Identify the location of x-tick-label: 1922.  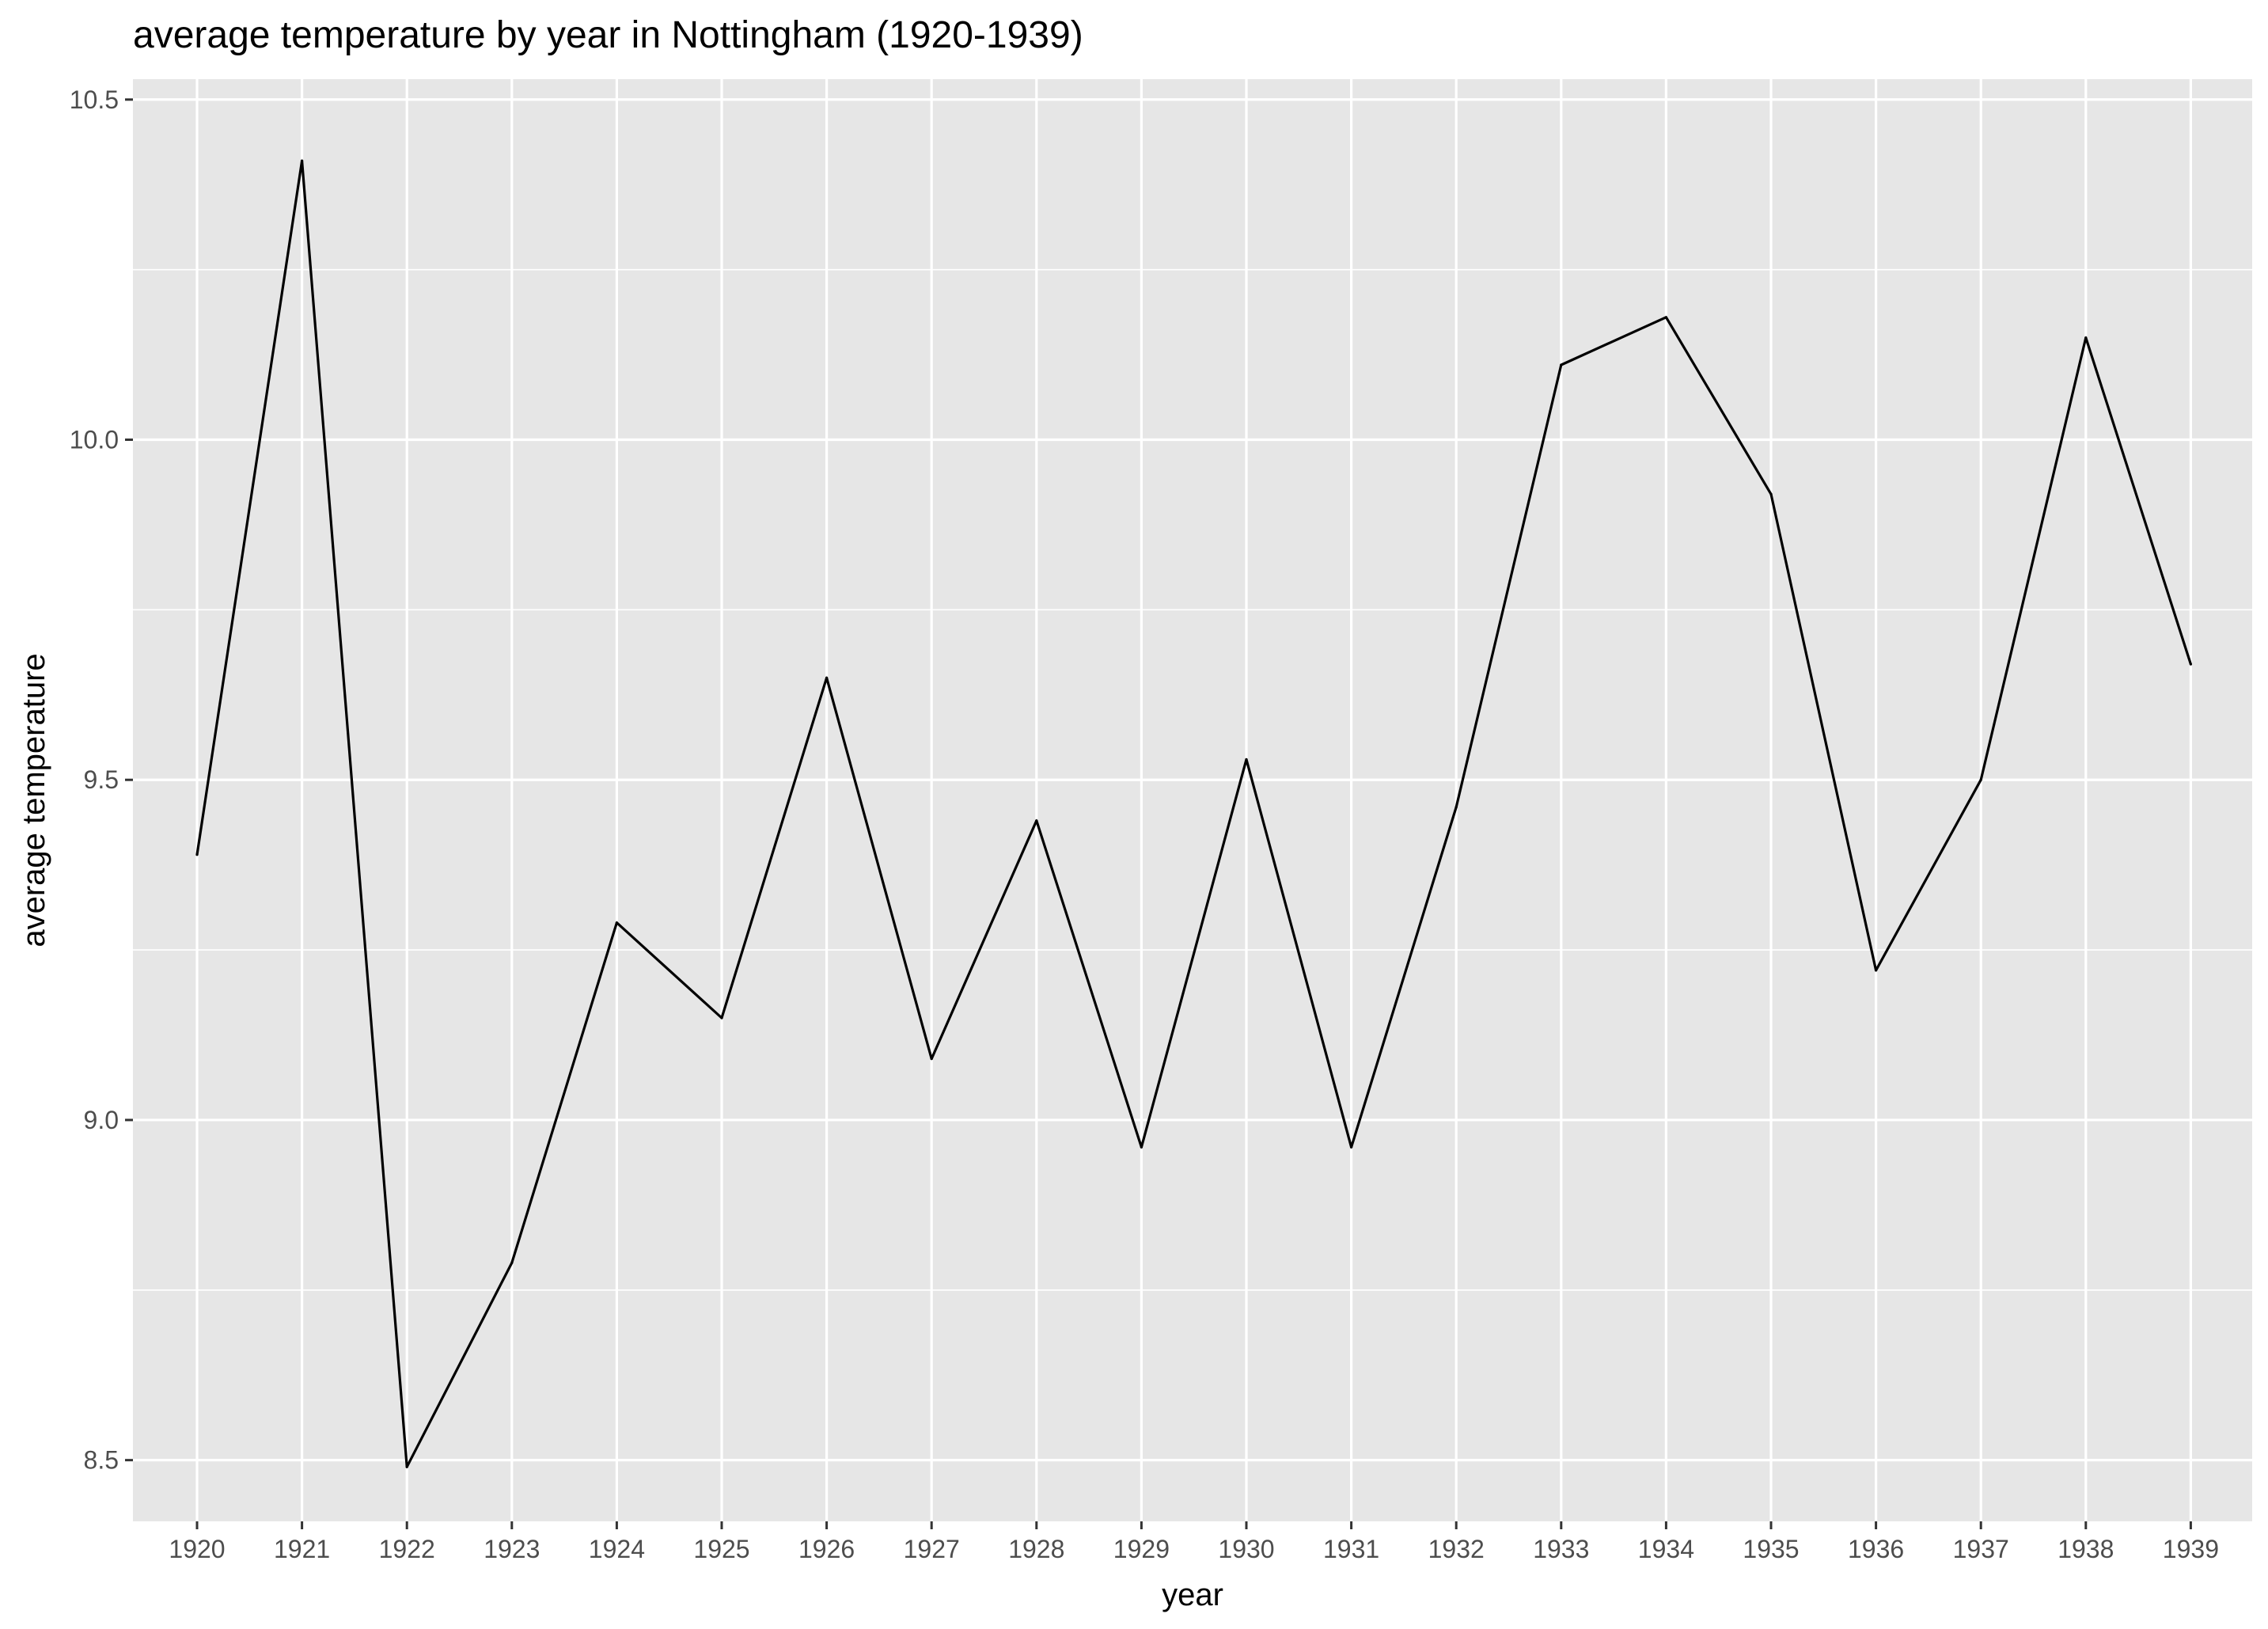
(407, 1549).